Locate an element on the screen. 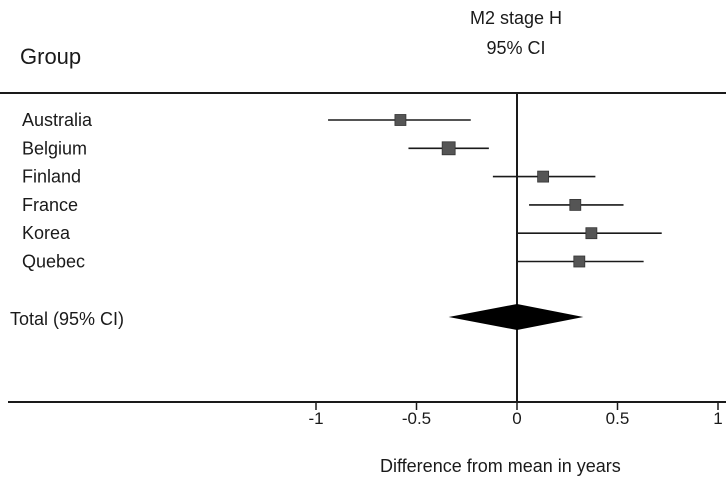 Image resolution: width=726 pixels, height=483 pixels. x-tick-label: -0.5 is located at coordinates (416, 418).